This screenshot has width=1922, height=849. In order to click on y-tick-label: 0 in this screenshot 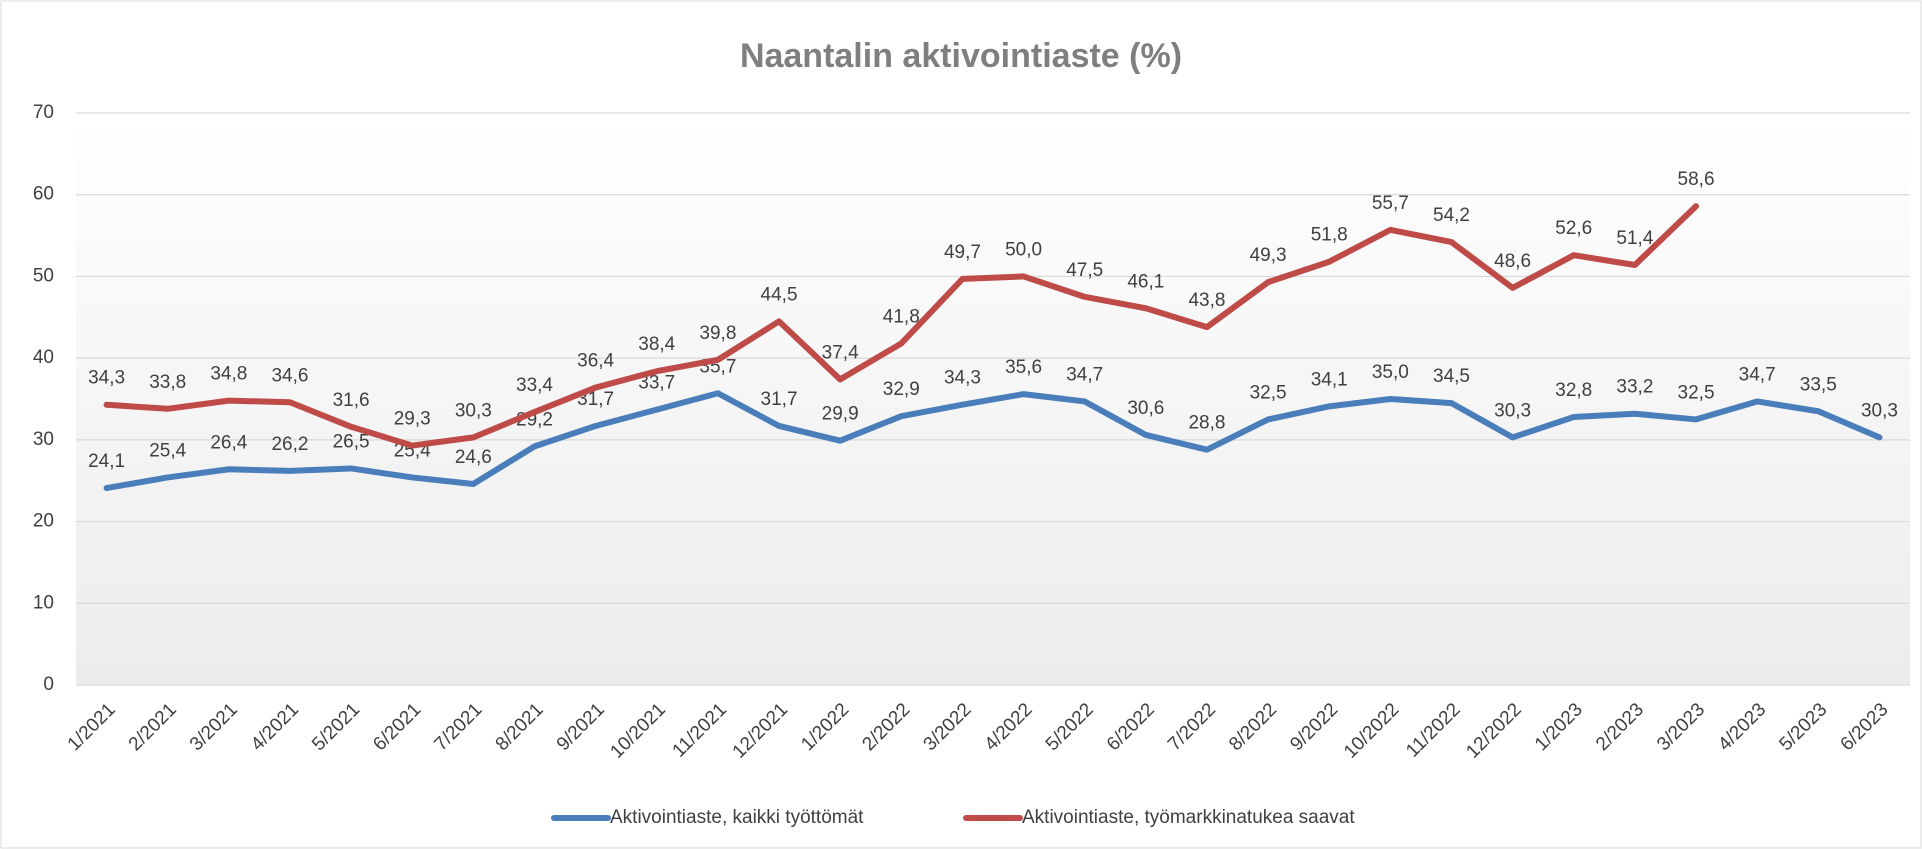, I will do `click(48, 684)`.